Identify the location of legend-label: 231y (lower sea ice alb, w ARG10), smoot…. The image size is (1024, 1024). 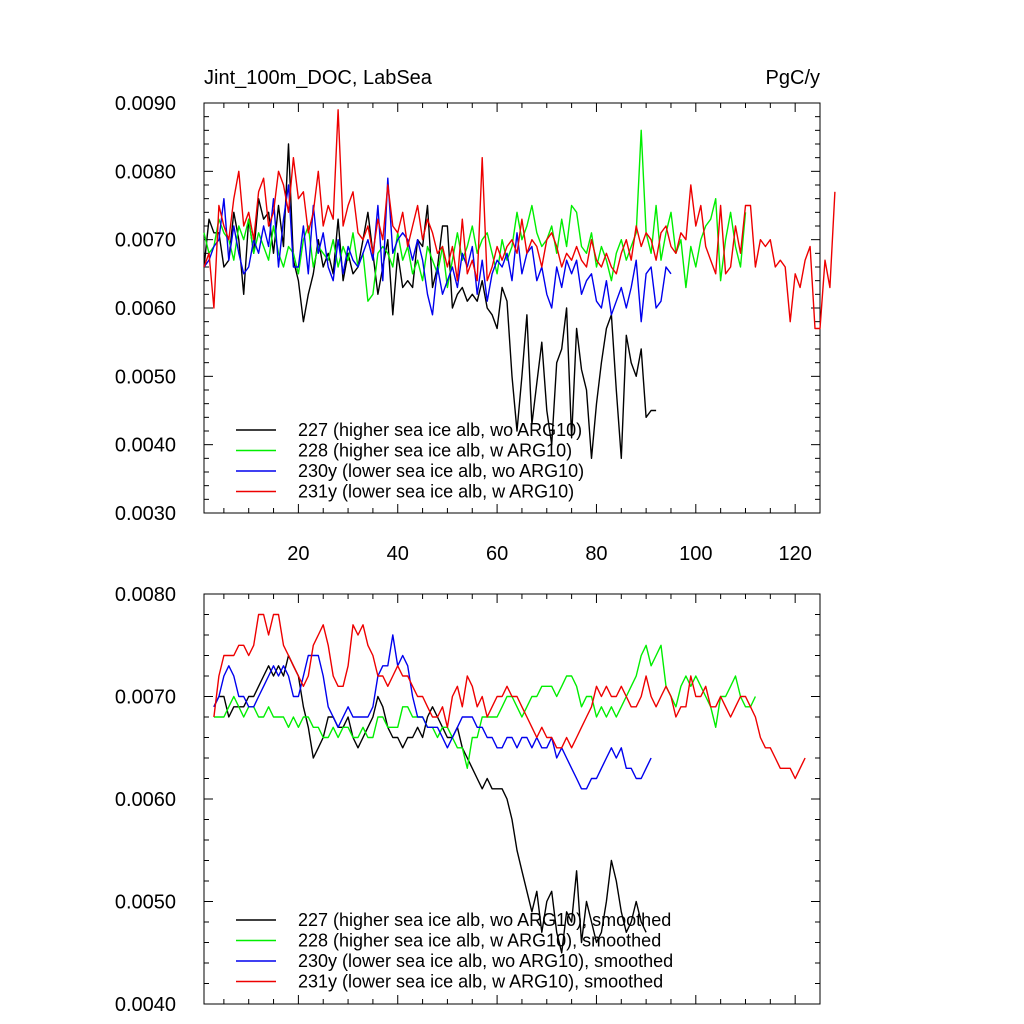
(480, 982).